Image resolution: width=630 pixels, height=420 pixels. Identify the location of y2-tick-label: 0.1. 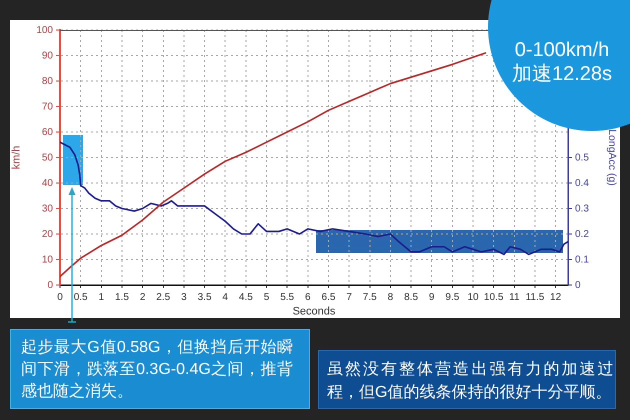
(582, 260).